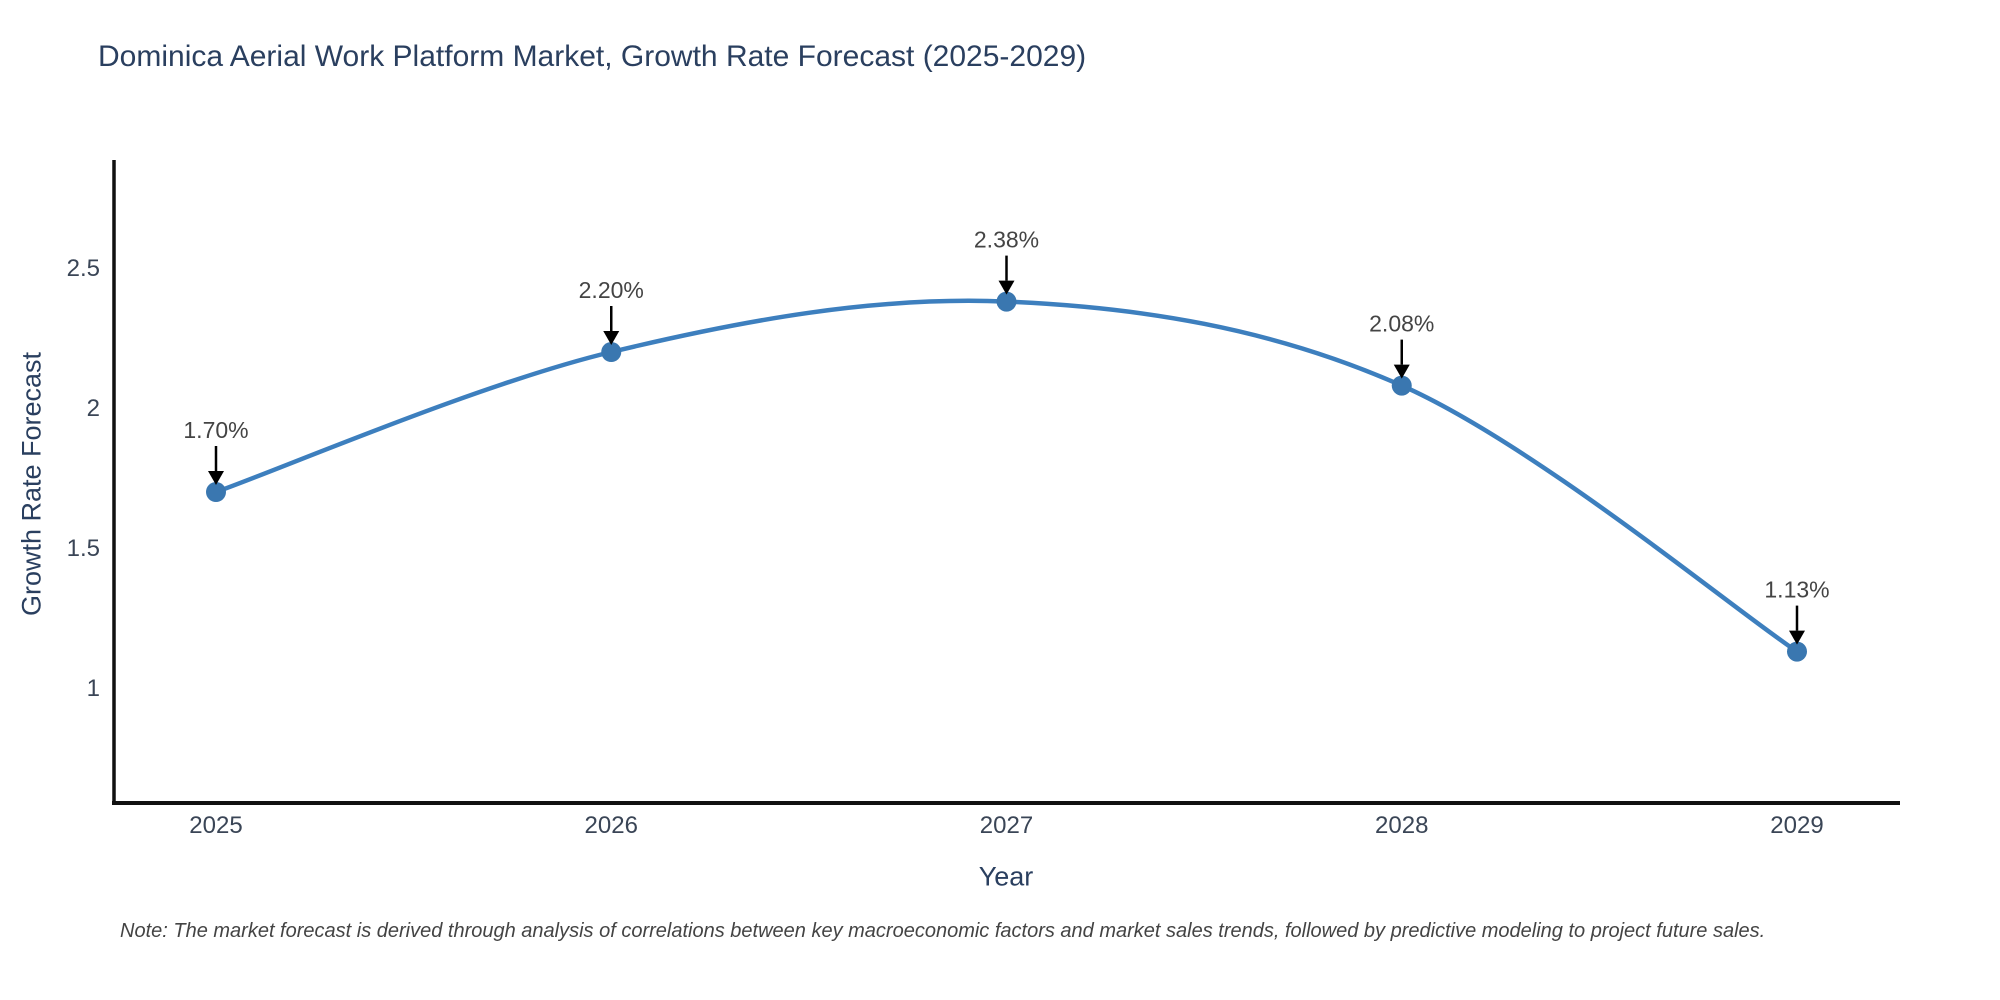 The image size is (2000, 1000). What do you see at coordinates (1006, 301) in the screenshot?
I see `data-point-2027` at bounding box center [1006, 301].